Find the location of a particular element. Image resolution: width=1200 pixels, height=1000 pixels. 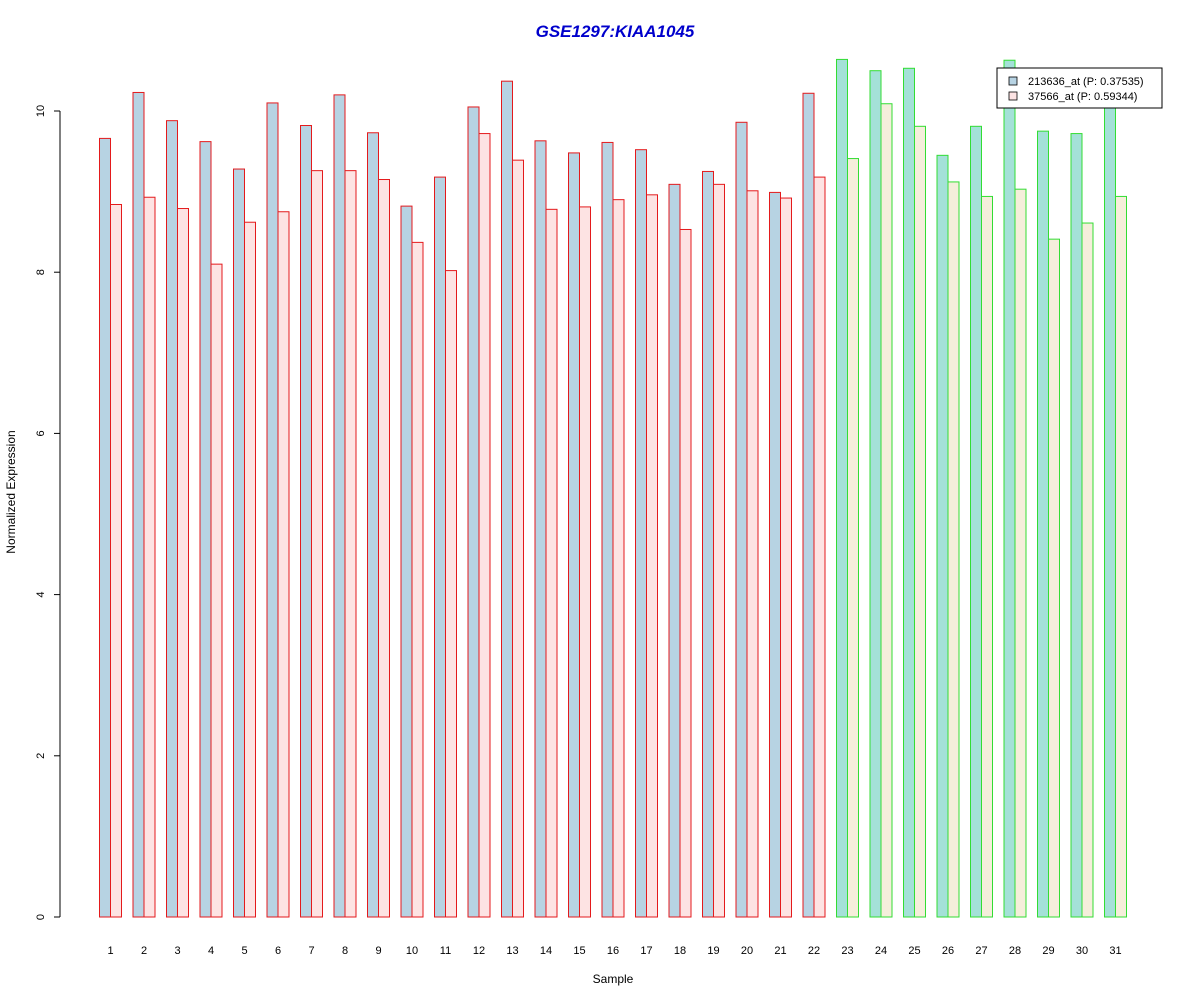

x-tick-label: 20 is located at coordinates (747, 951).